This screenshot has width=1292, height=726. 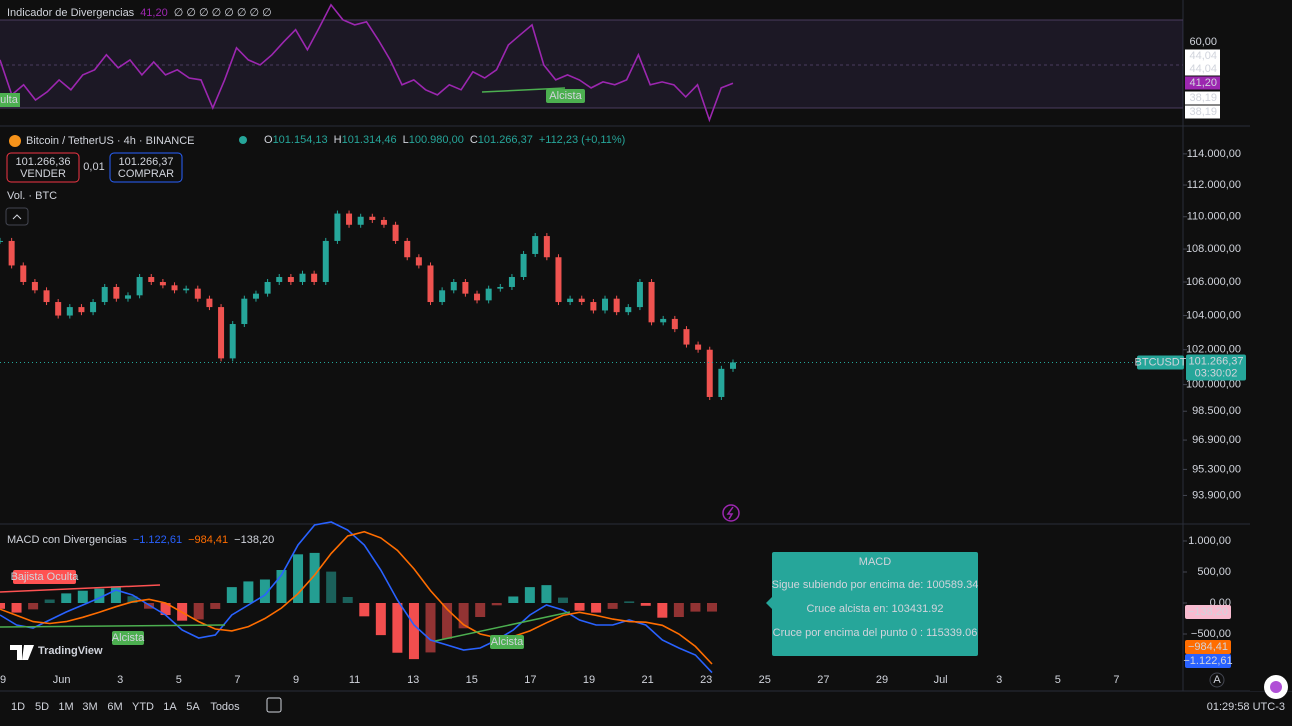 I want to click on range-button: 5A, so click(x=193, y=707).